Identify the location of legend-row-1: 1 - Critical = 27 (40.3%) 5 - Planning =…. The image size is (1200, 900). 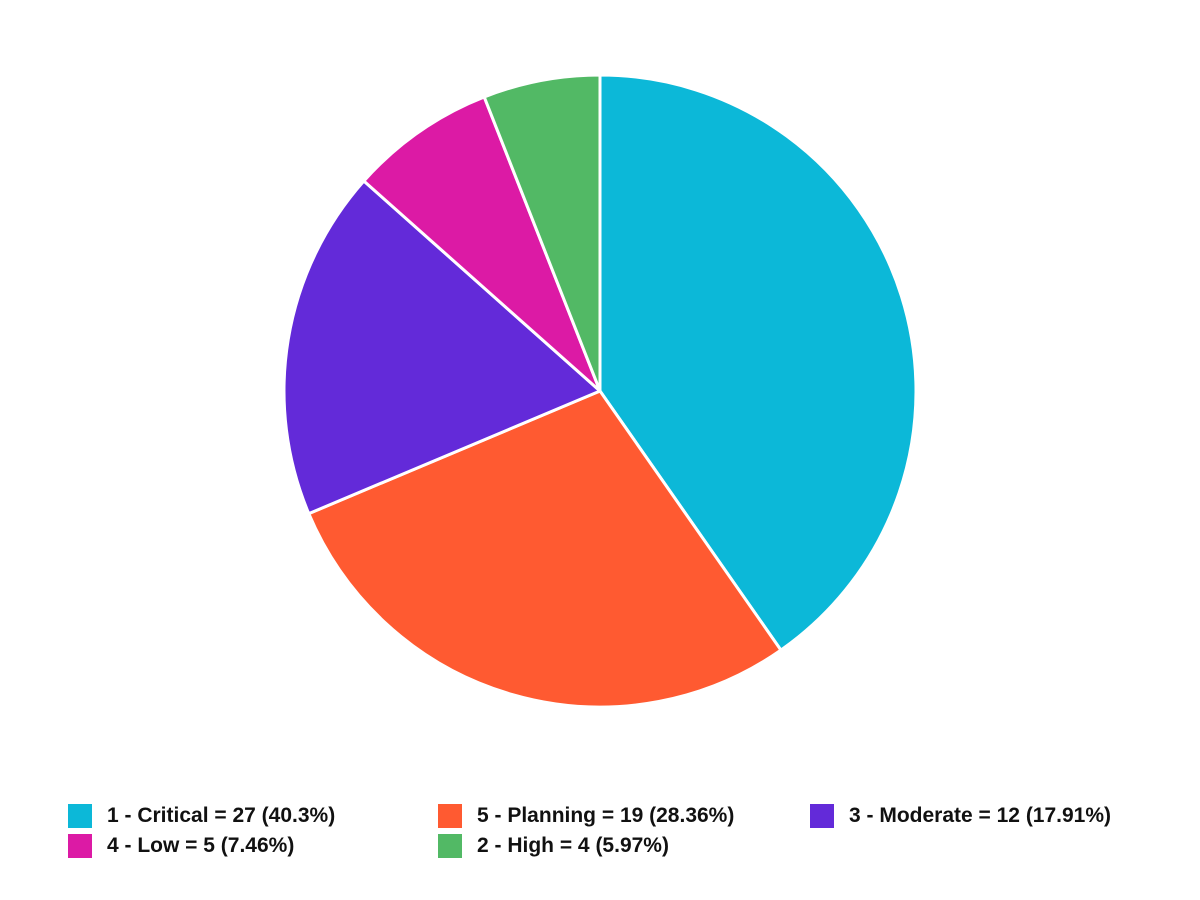
(628, 816).